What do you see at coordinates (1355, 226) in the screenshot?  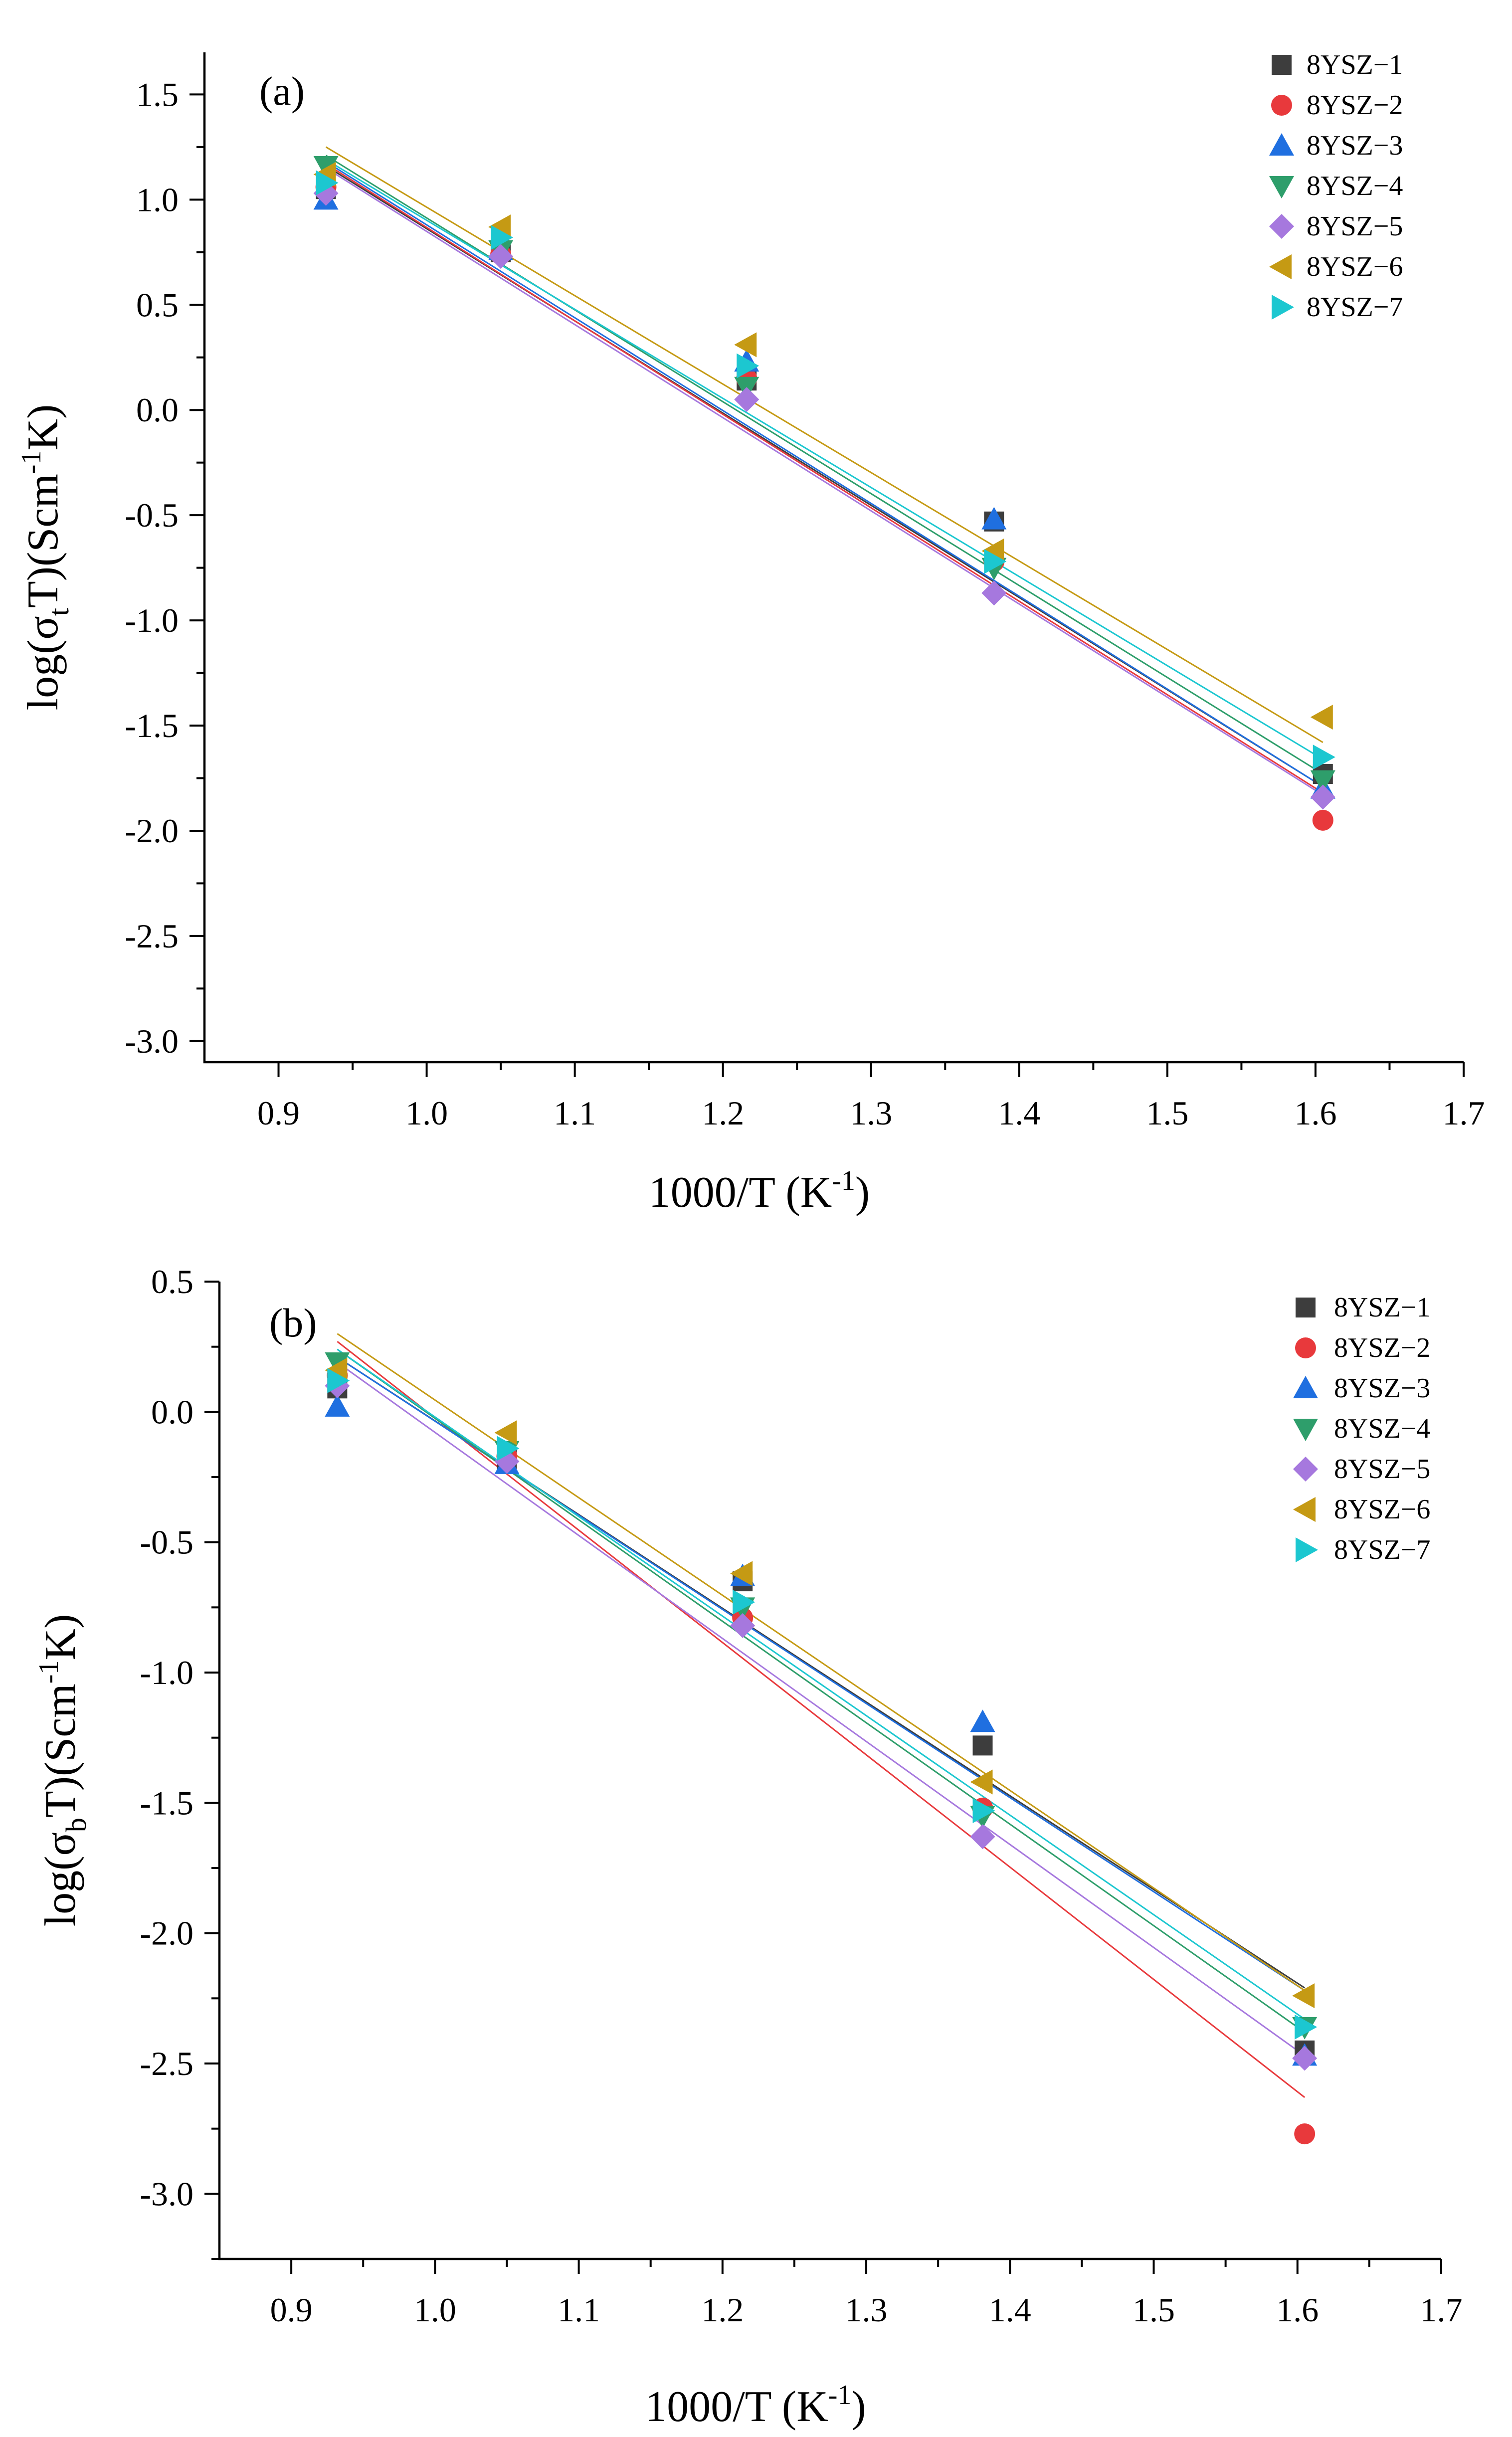 I see `legend-label-series-5: 8YSZ−5` at bounding box center [1355, 226].